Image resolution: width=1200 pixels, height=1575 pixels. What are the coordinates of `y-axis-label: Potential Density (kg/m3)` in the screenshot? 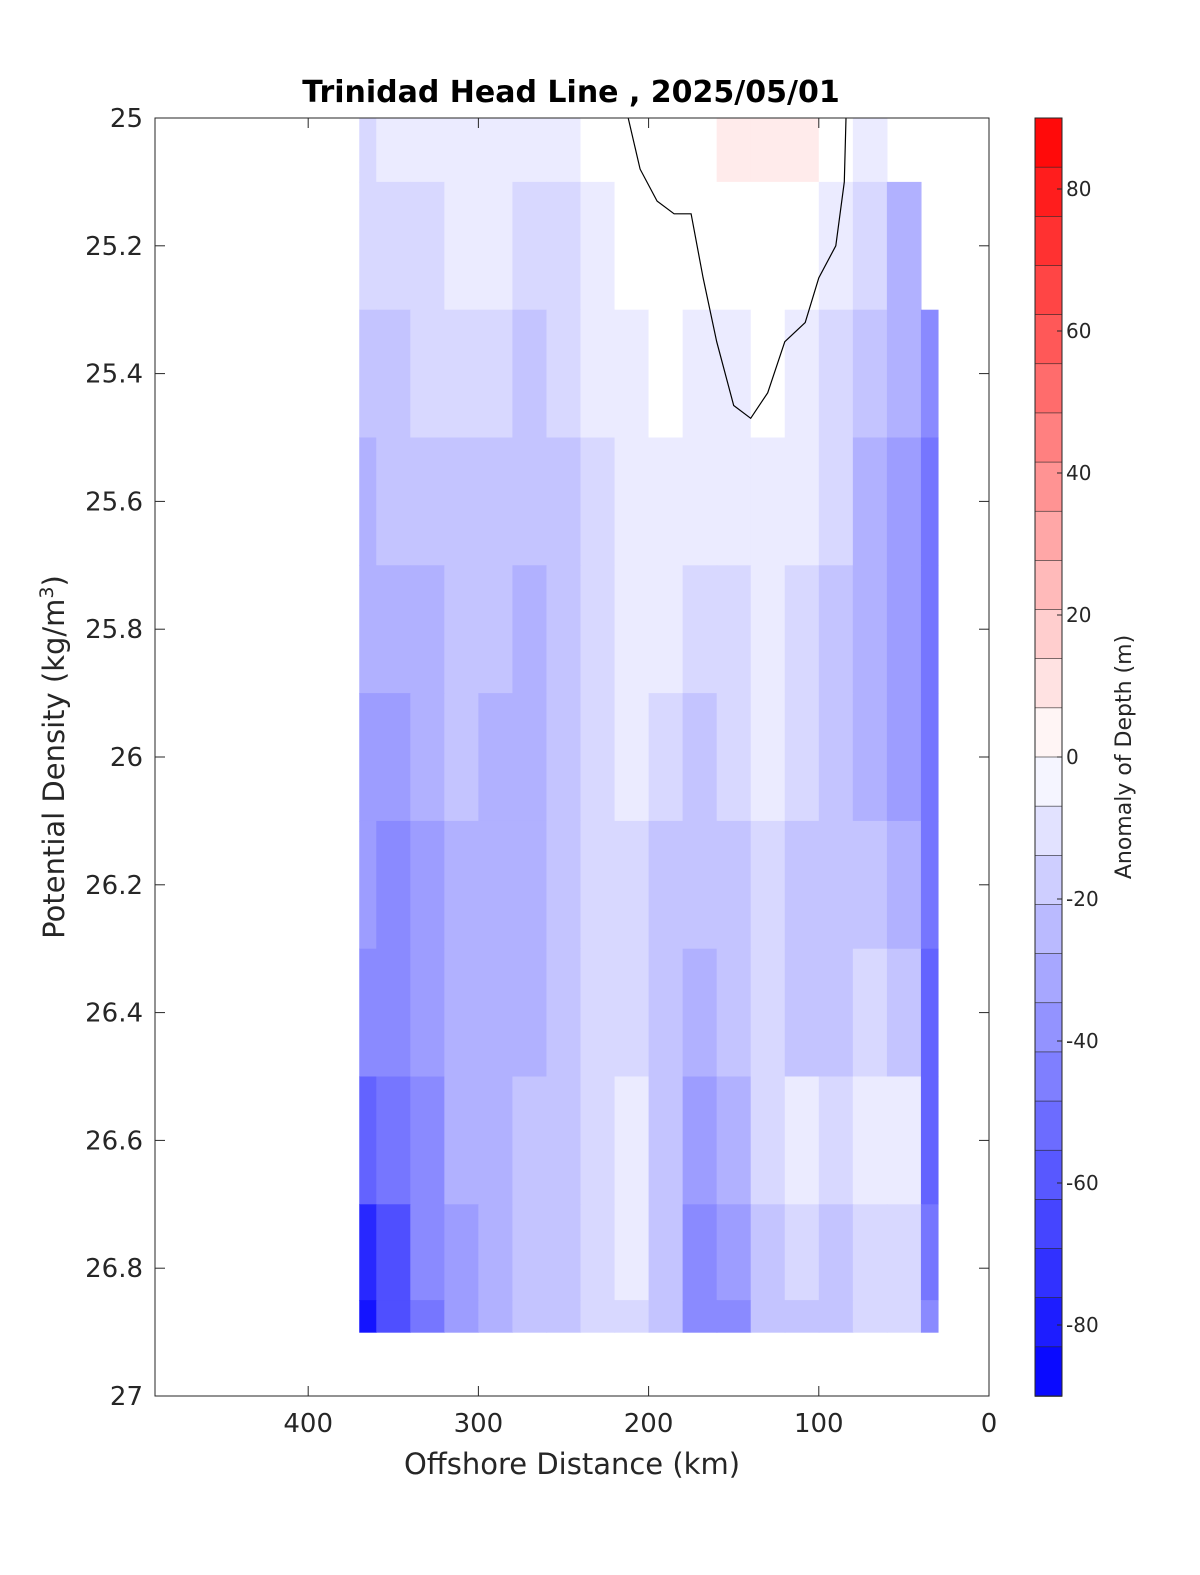 It's located at (53, 757).